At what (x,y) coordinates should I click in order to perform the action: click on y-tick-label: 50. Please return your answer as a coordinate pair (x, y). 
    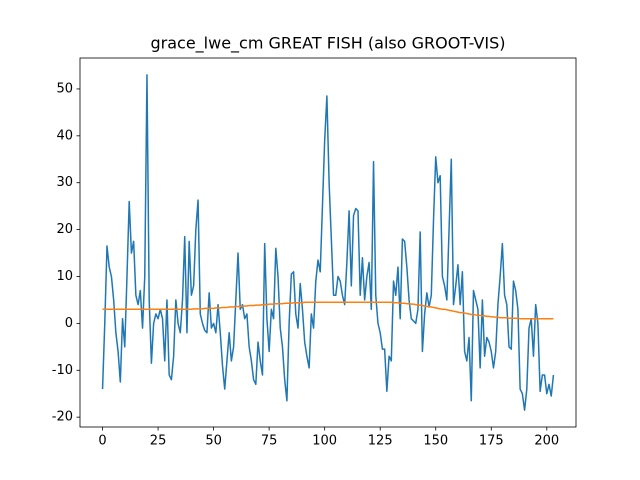
    Looking at the image, I should click on (64, 88).